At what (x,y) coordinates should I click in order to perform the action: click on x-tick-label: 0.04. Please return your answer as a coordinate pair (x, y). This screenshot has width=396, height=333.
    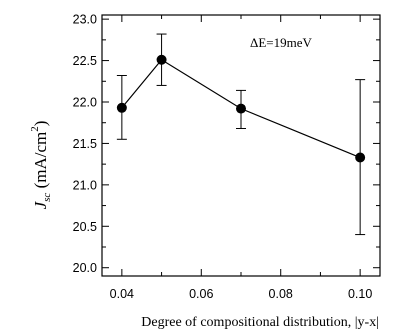
    Looking at the image, I should click on (122, 294).